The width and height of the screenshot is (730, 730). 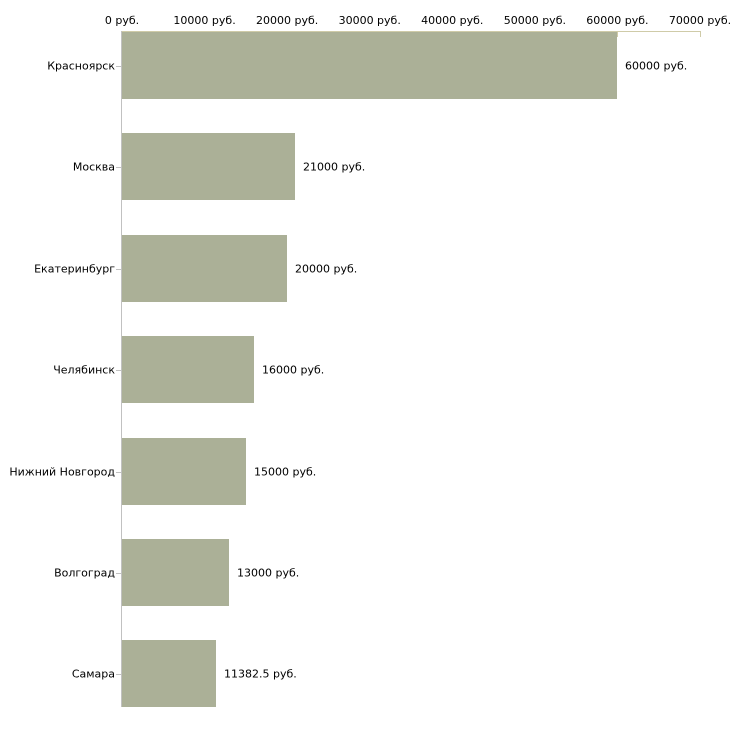 I want to click on bar-Волгоград, so click(x=175, y=572).